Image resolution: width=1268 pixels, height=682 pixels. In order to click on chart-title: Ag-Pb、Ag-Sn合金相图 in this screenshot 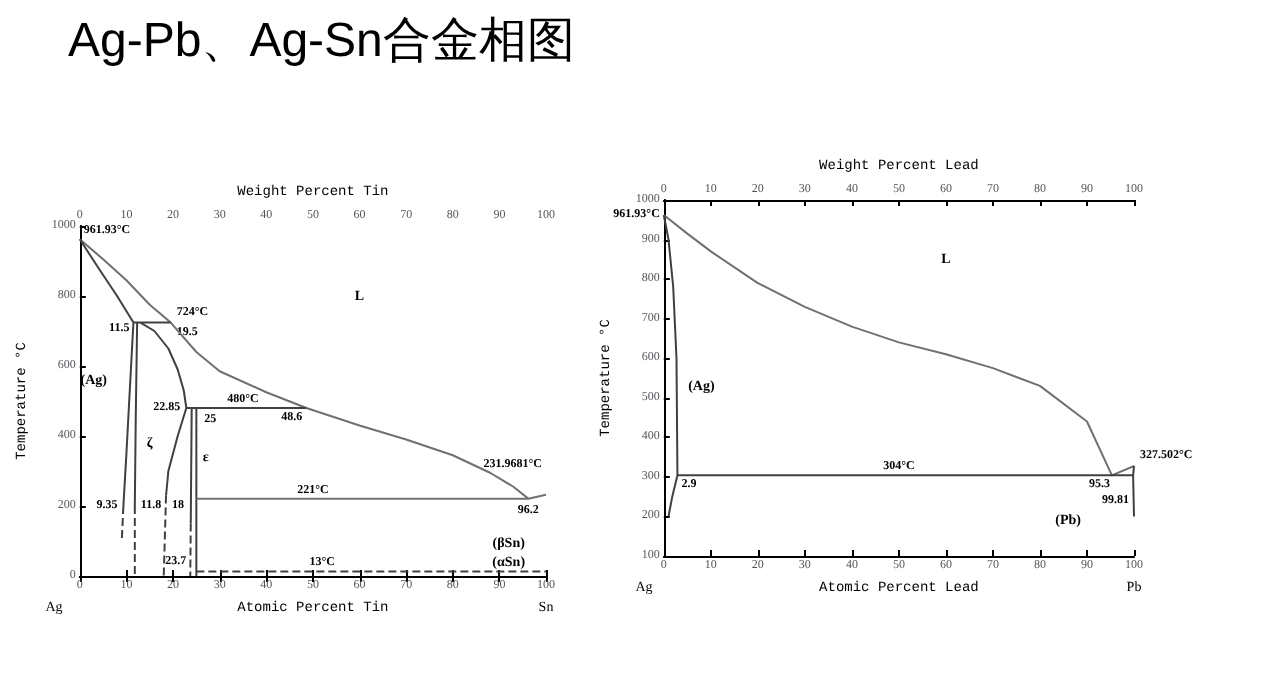, I will do `click(321, 42)`.